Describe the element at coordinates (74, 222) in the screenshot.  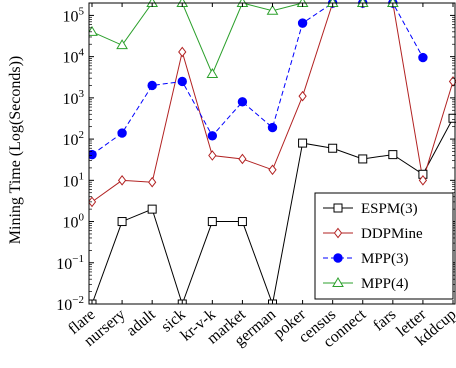
I see `y-tick-label: 10⁰` at that location.